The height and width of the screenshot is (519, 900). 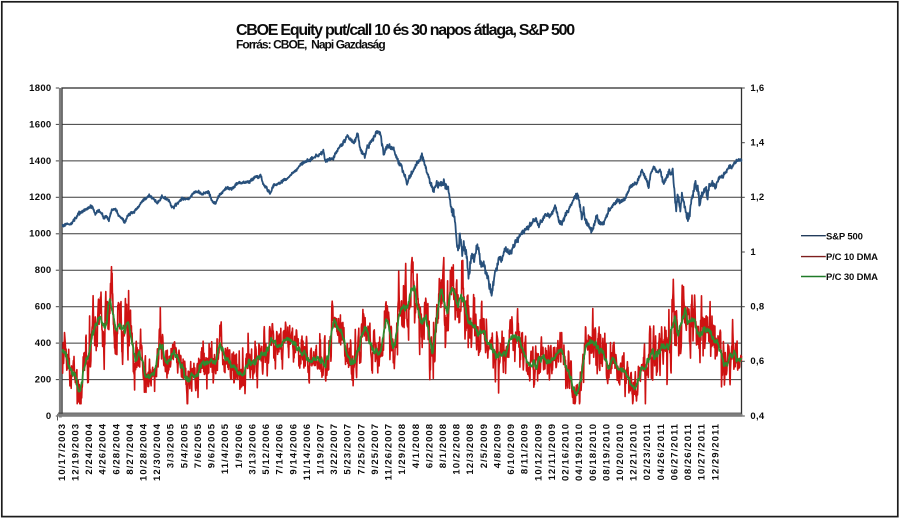 I want to click on svg-text: 02/23/2011, so click(x=647, y=452).